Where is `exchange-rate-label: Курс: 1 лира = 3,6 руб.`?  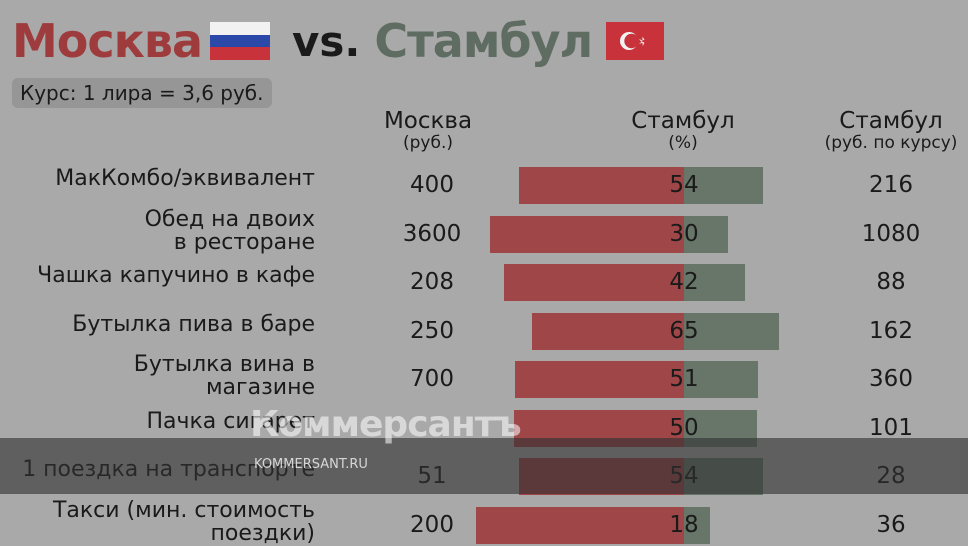
exchange-rate-label: Курс: 1 лира = 3,6 руб. is located at coordinates (142, 93).